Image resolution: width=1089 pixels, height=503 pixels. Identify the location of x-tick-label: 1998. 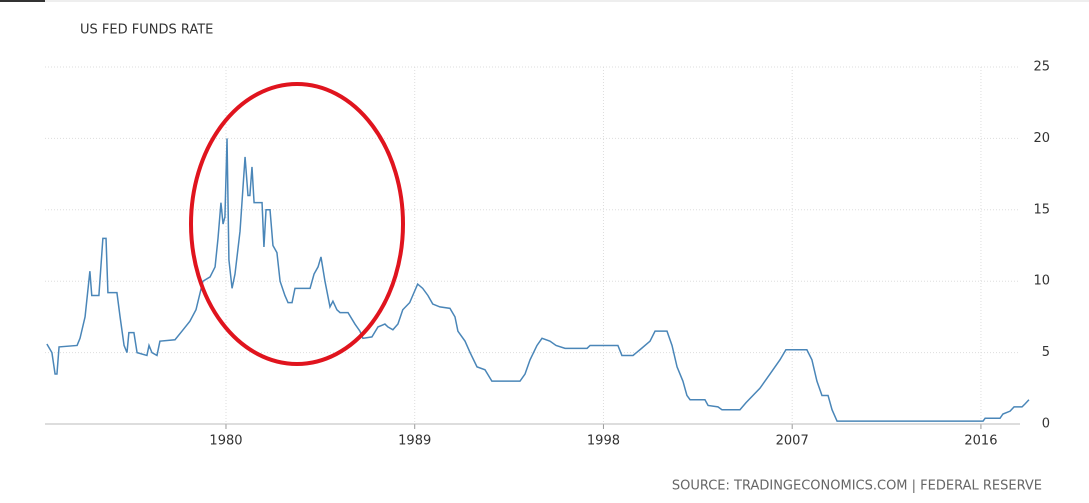
(603, 441).